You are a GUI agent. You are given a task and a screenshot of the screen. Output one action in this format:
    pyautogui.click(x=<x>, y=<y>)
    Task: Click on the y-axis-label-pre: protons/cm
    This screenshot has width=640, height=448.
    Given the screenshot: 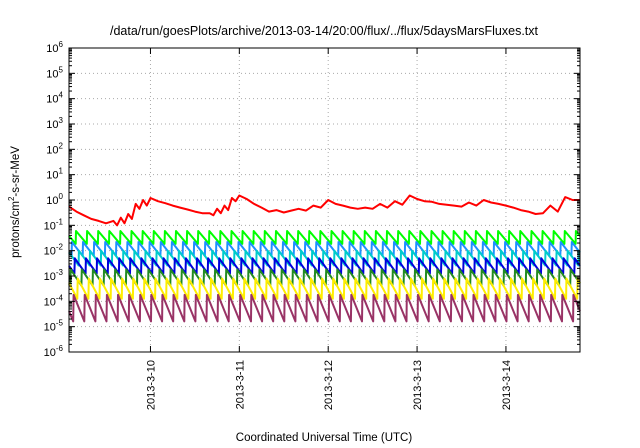 What is the action you would take?
    pyautogui.click(x=16, y=229)
    